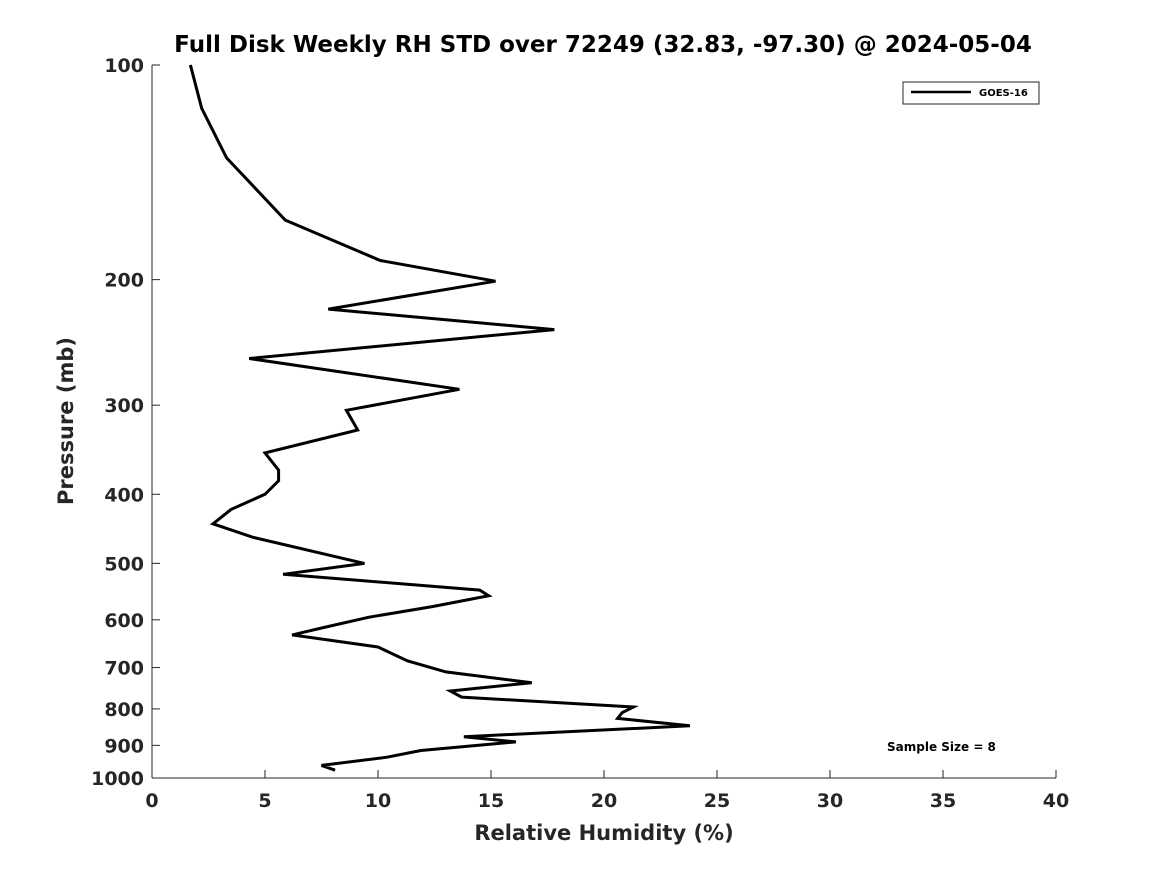  I want to click on legend-label-goes-16: GOES-16, so click(1003, 93).